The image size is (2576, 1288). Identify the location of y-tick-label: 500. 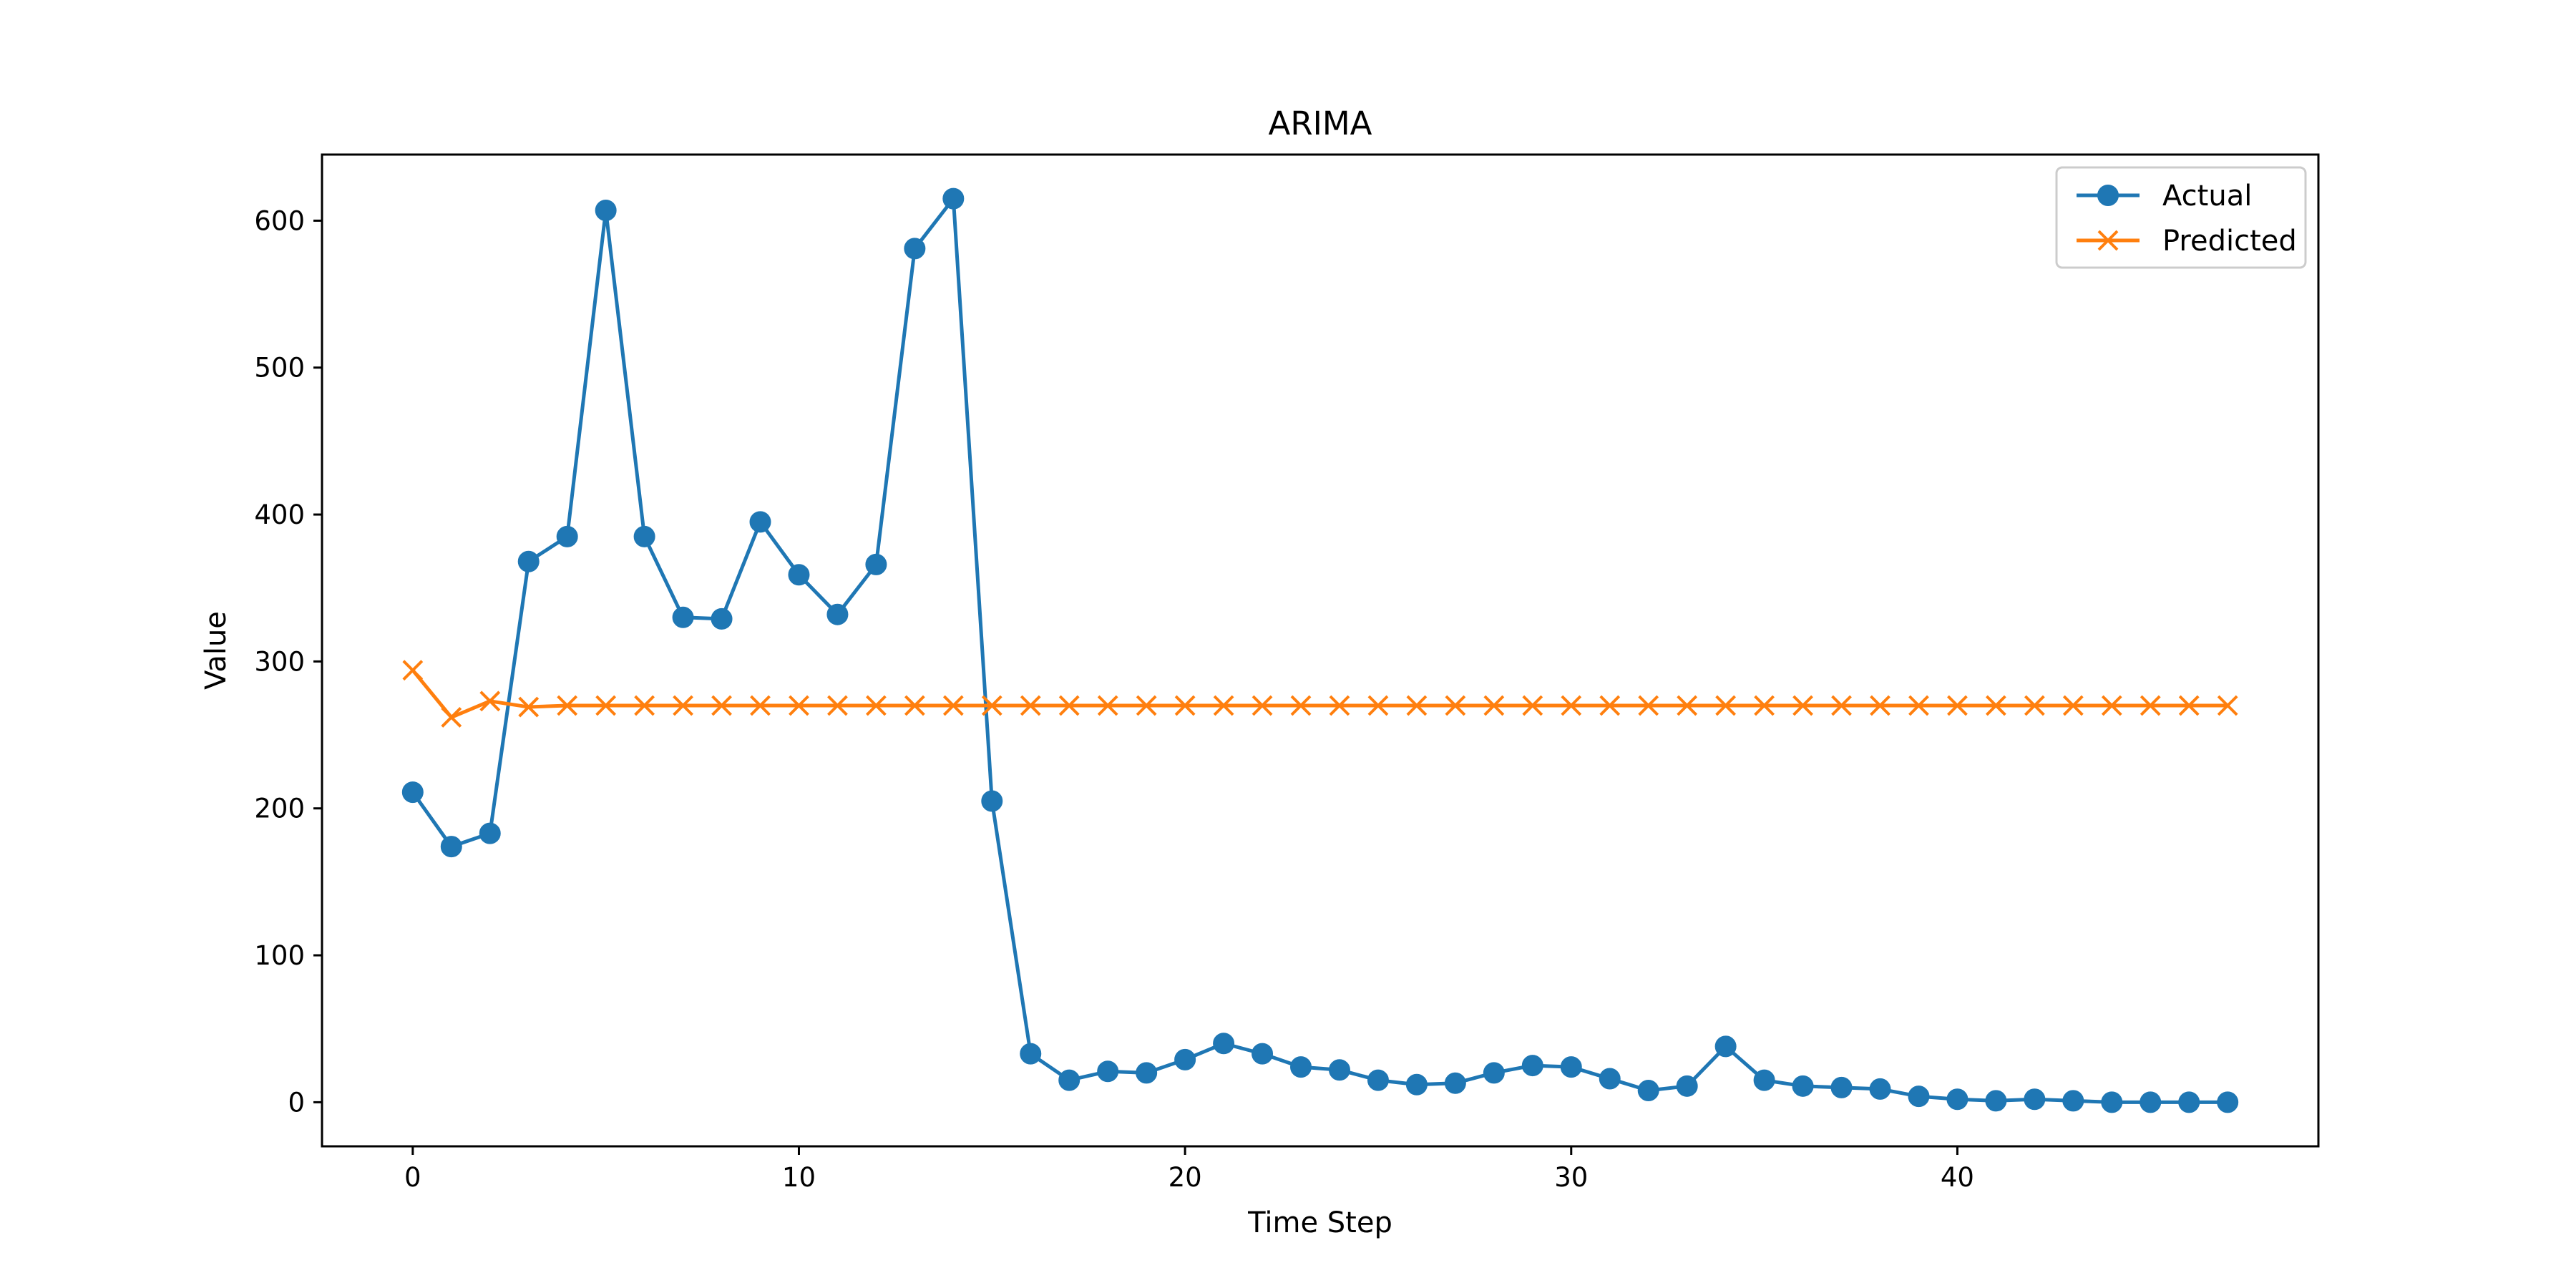
(279, 368).